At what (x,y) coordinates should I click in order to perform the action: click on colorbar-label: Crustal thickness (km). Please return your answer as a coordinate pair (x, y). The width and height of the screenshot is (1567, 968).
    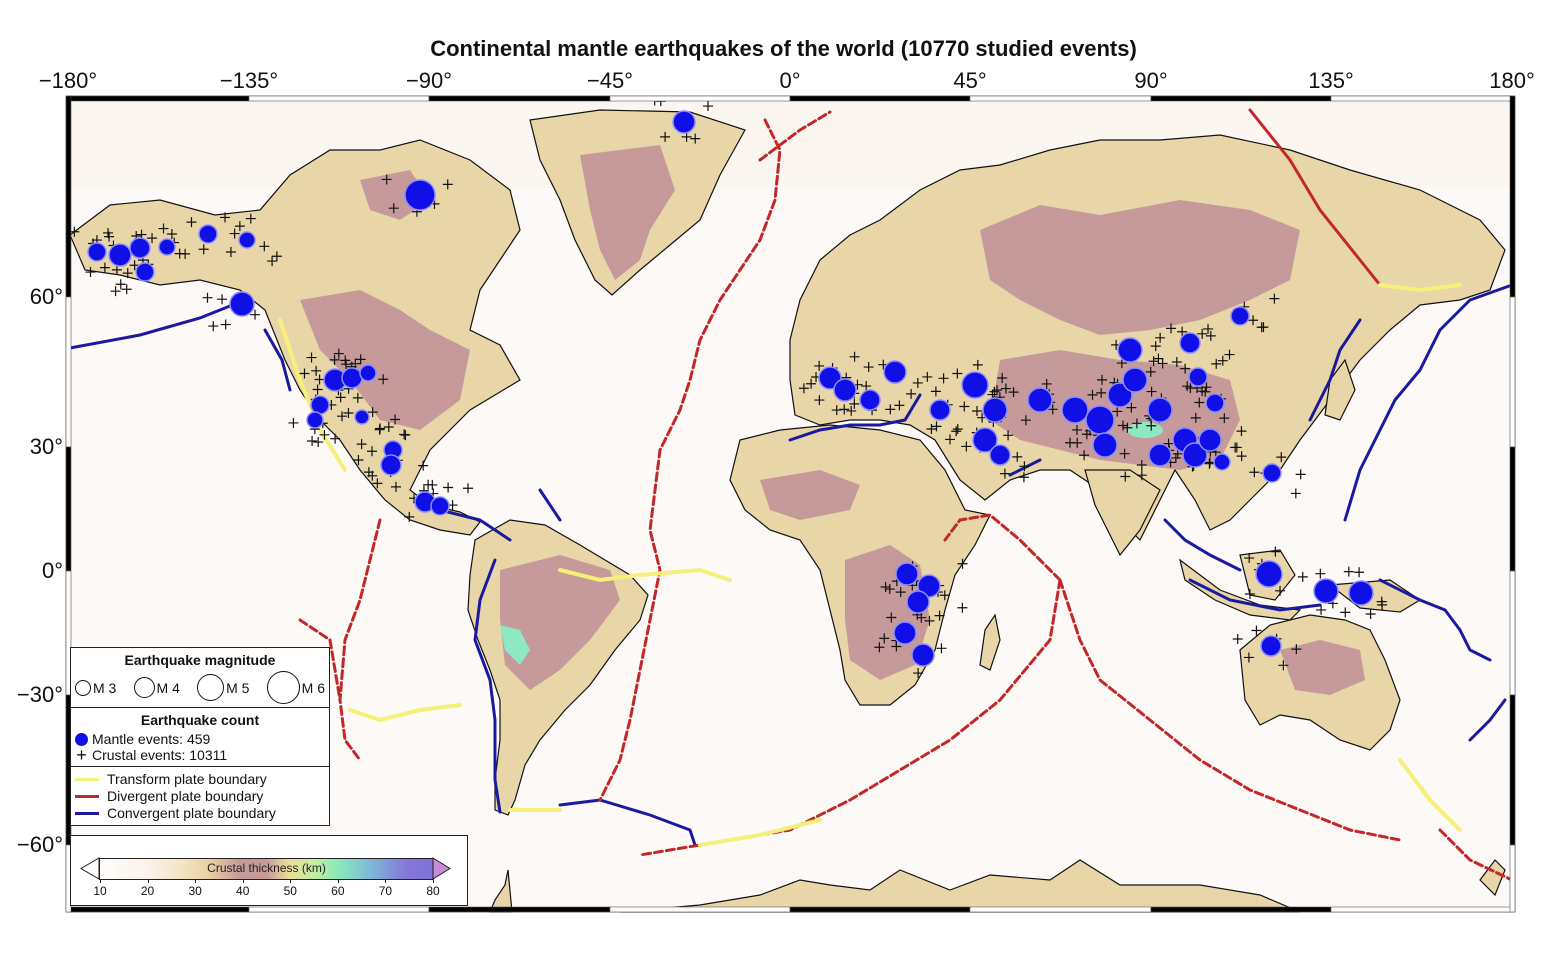
    Looking at the image, I should click on (266, 868).